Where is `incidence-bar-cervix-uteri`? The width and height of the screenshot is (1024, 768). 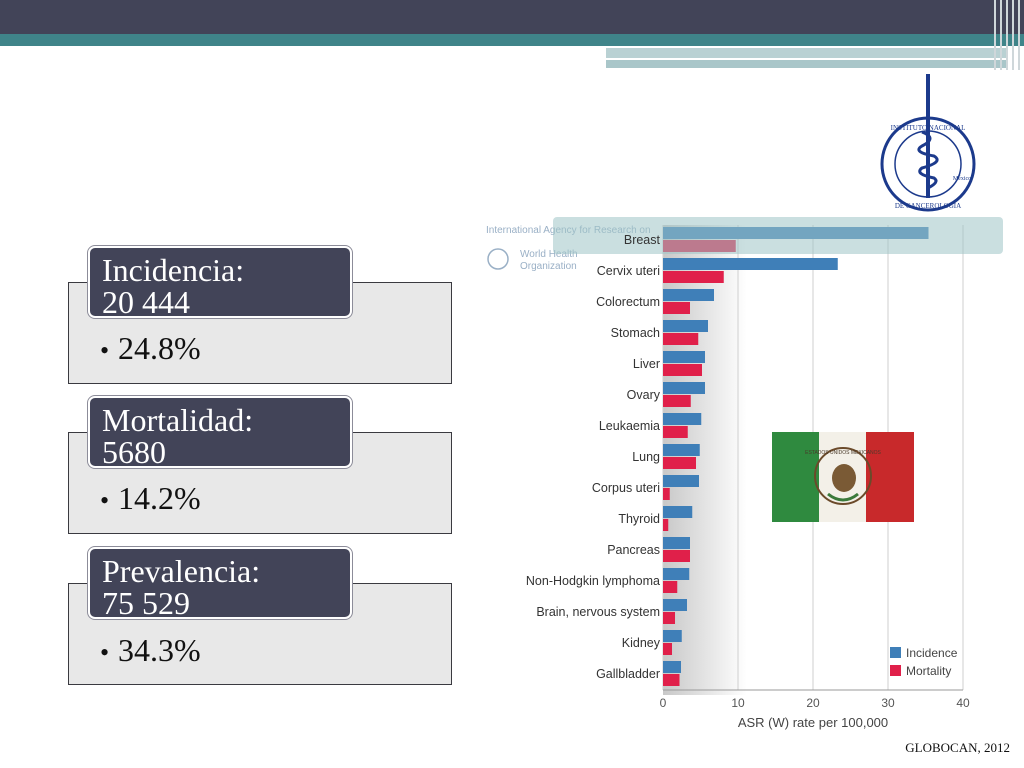 incidence-bar-cervix-uteri is located at coordinates (750, 264).